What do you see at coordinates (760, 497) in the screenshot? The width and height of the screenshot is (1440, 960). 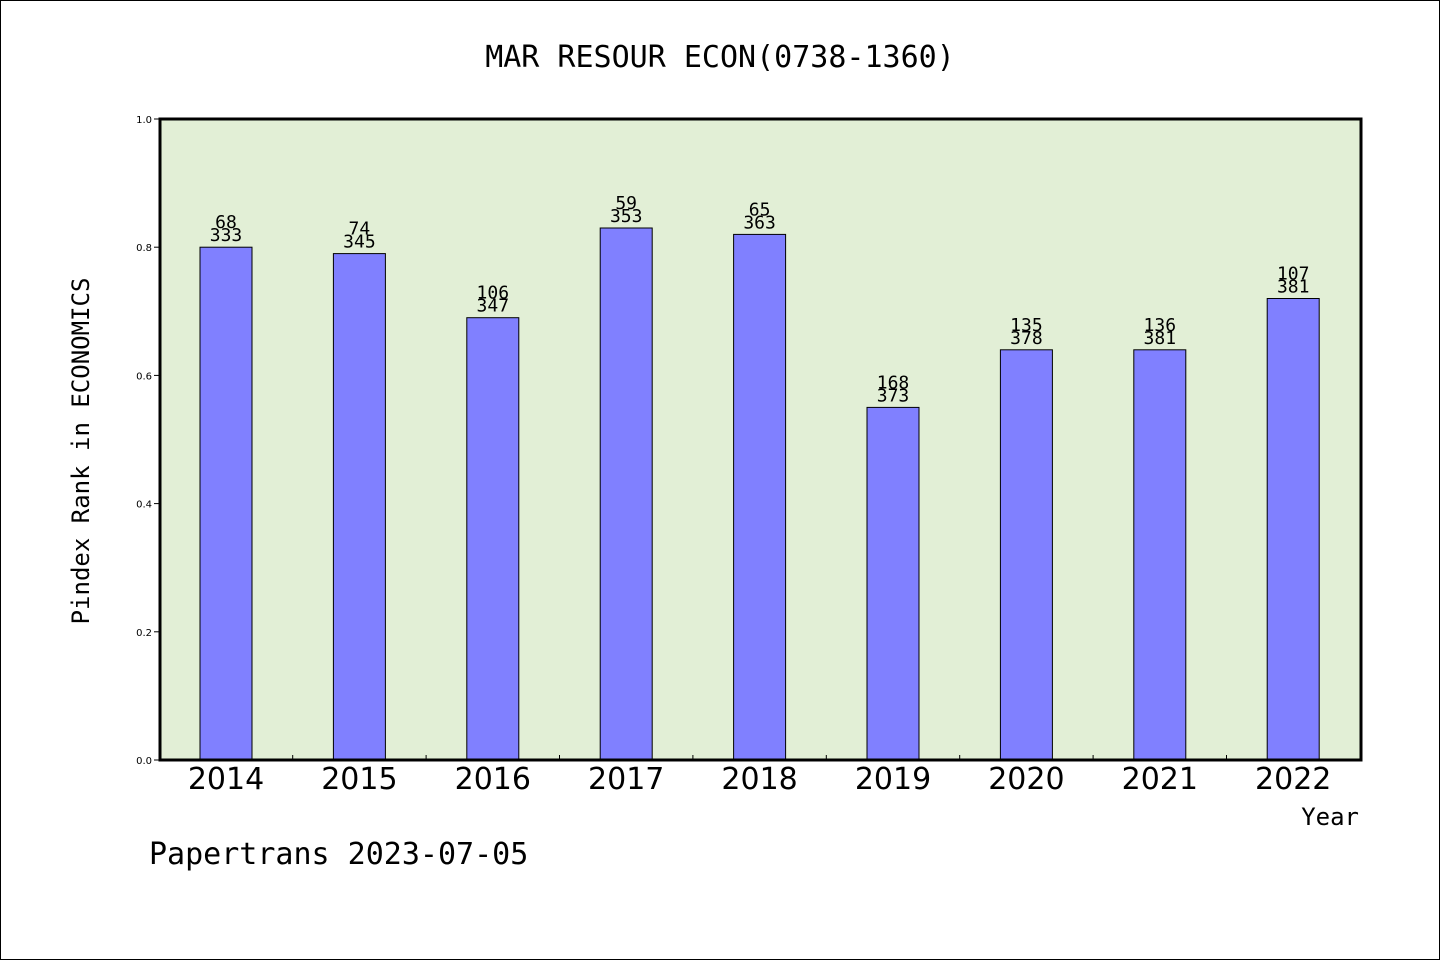 I see `bar-2018` at bounding box center [760, 497].